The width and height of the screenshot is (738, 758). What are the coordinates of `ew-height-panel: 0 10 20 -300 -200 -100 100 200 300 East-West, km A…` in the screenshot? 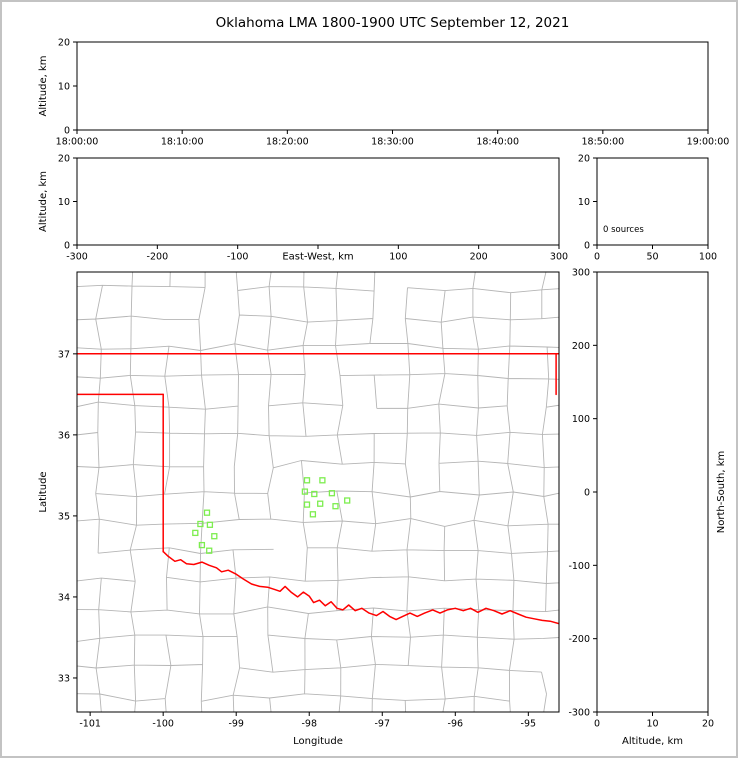 It's located at (303, 208).